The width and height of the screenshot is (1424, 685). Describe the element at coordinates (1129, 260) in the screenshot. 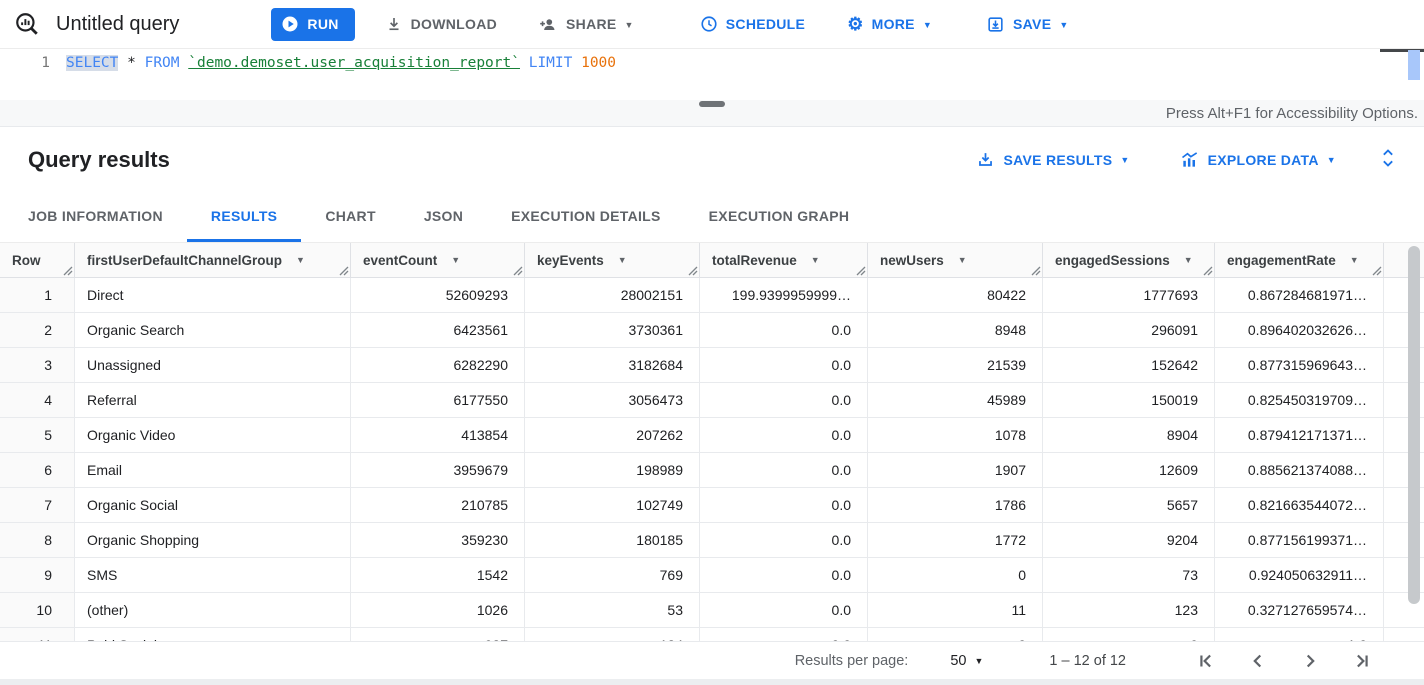

I see `column-header-engagedsessions: engagedSessions ▼` at that location.